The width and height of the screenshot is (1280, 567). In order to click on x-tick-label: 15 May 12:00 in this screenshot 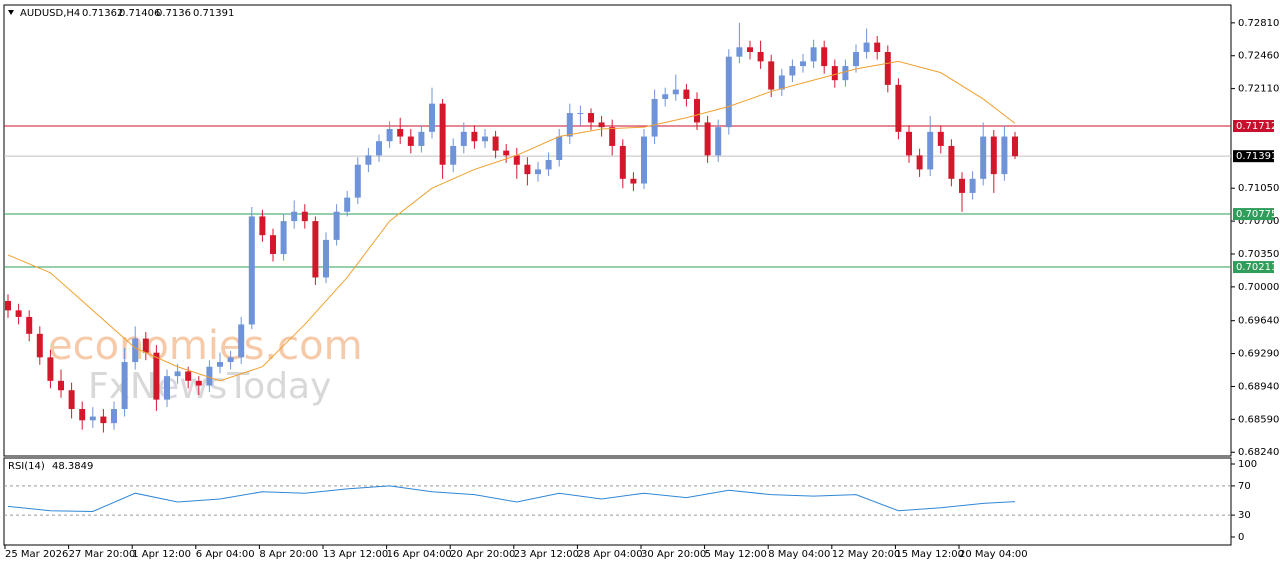, I will do `click(929, 554)`.